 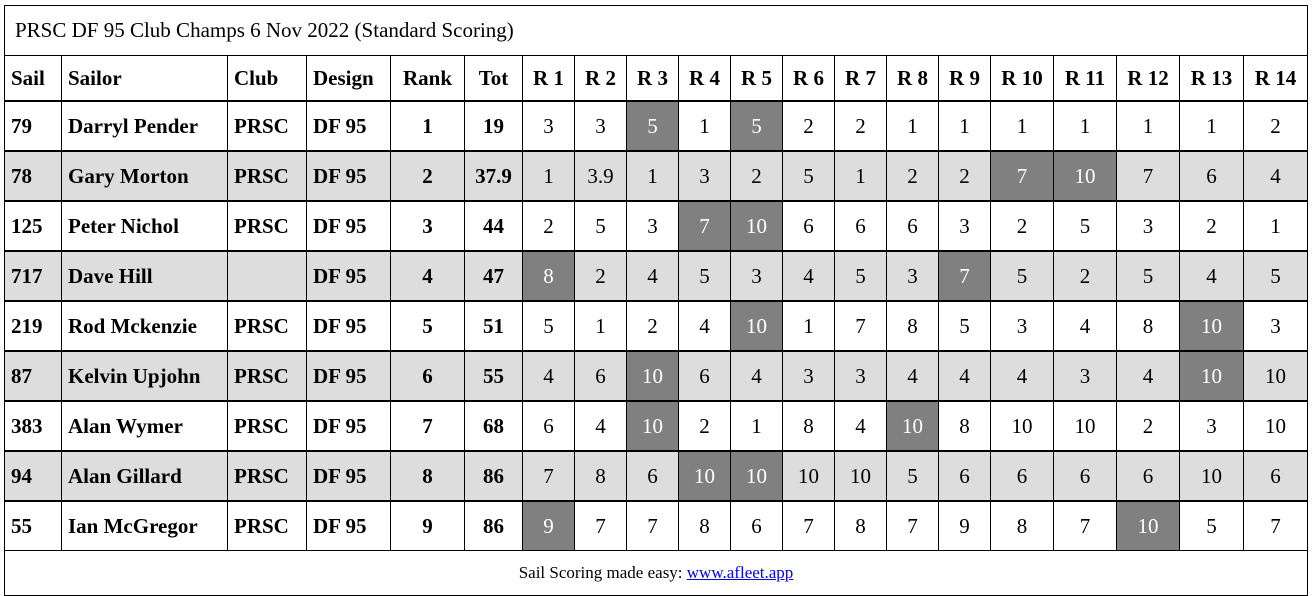 What do you see at coordinates (144, 525) in the screenshot?
I see `sailor-cell: Ian McGregor` at bounding box center [144, 525].